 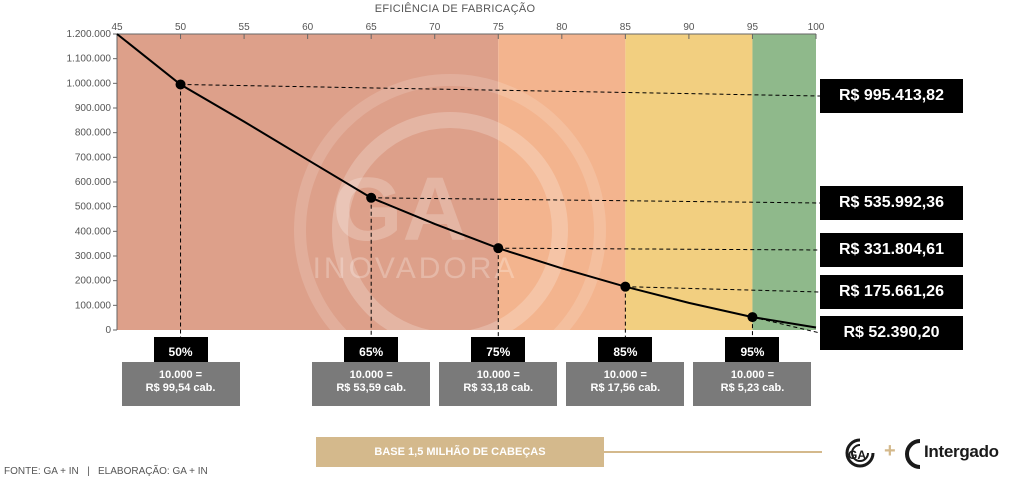 I want to click on y-tick-label: 500.000, so click(x=93, y=207).